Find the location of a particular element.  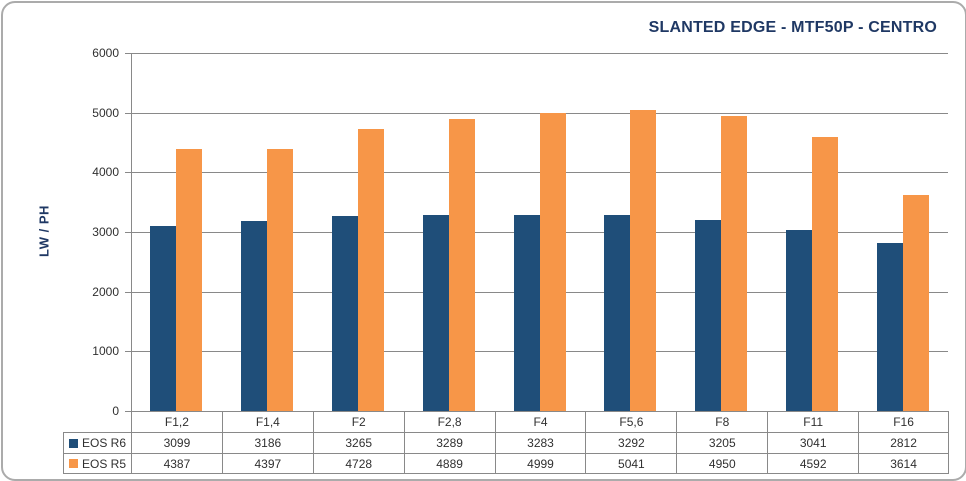

legend-swatch-eos-r6 is located at coordinates (73, 443).